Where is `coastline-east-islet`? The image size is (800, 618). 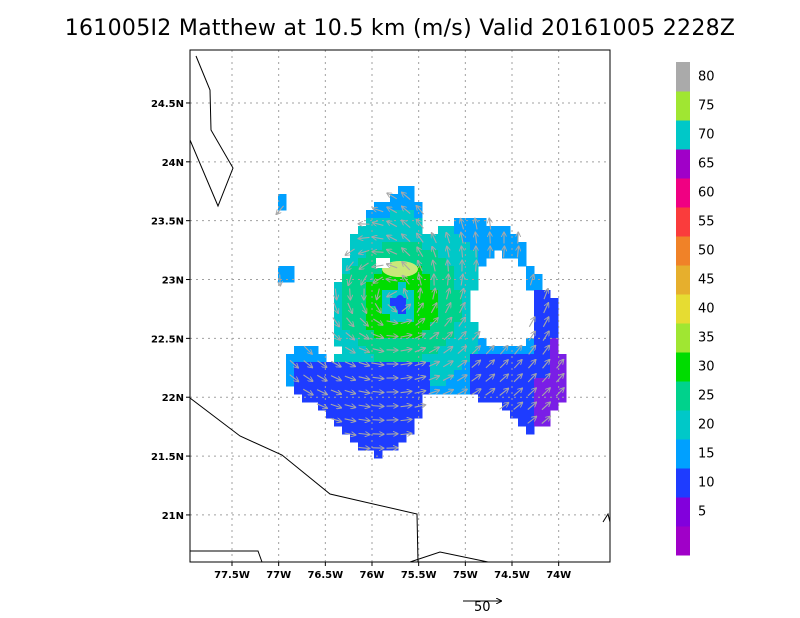
coastline-east-islet is located at coordinates (606, 517).